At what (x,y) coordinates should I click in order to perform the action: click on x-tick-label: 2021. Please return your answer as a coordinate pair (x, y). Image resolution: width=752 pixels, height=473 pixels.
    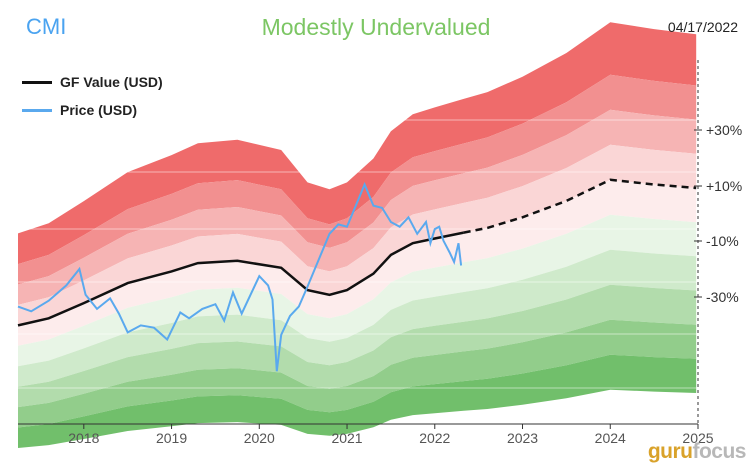
    Looking at the image, I should click on (346, 438).